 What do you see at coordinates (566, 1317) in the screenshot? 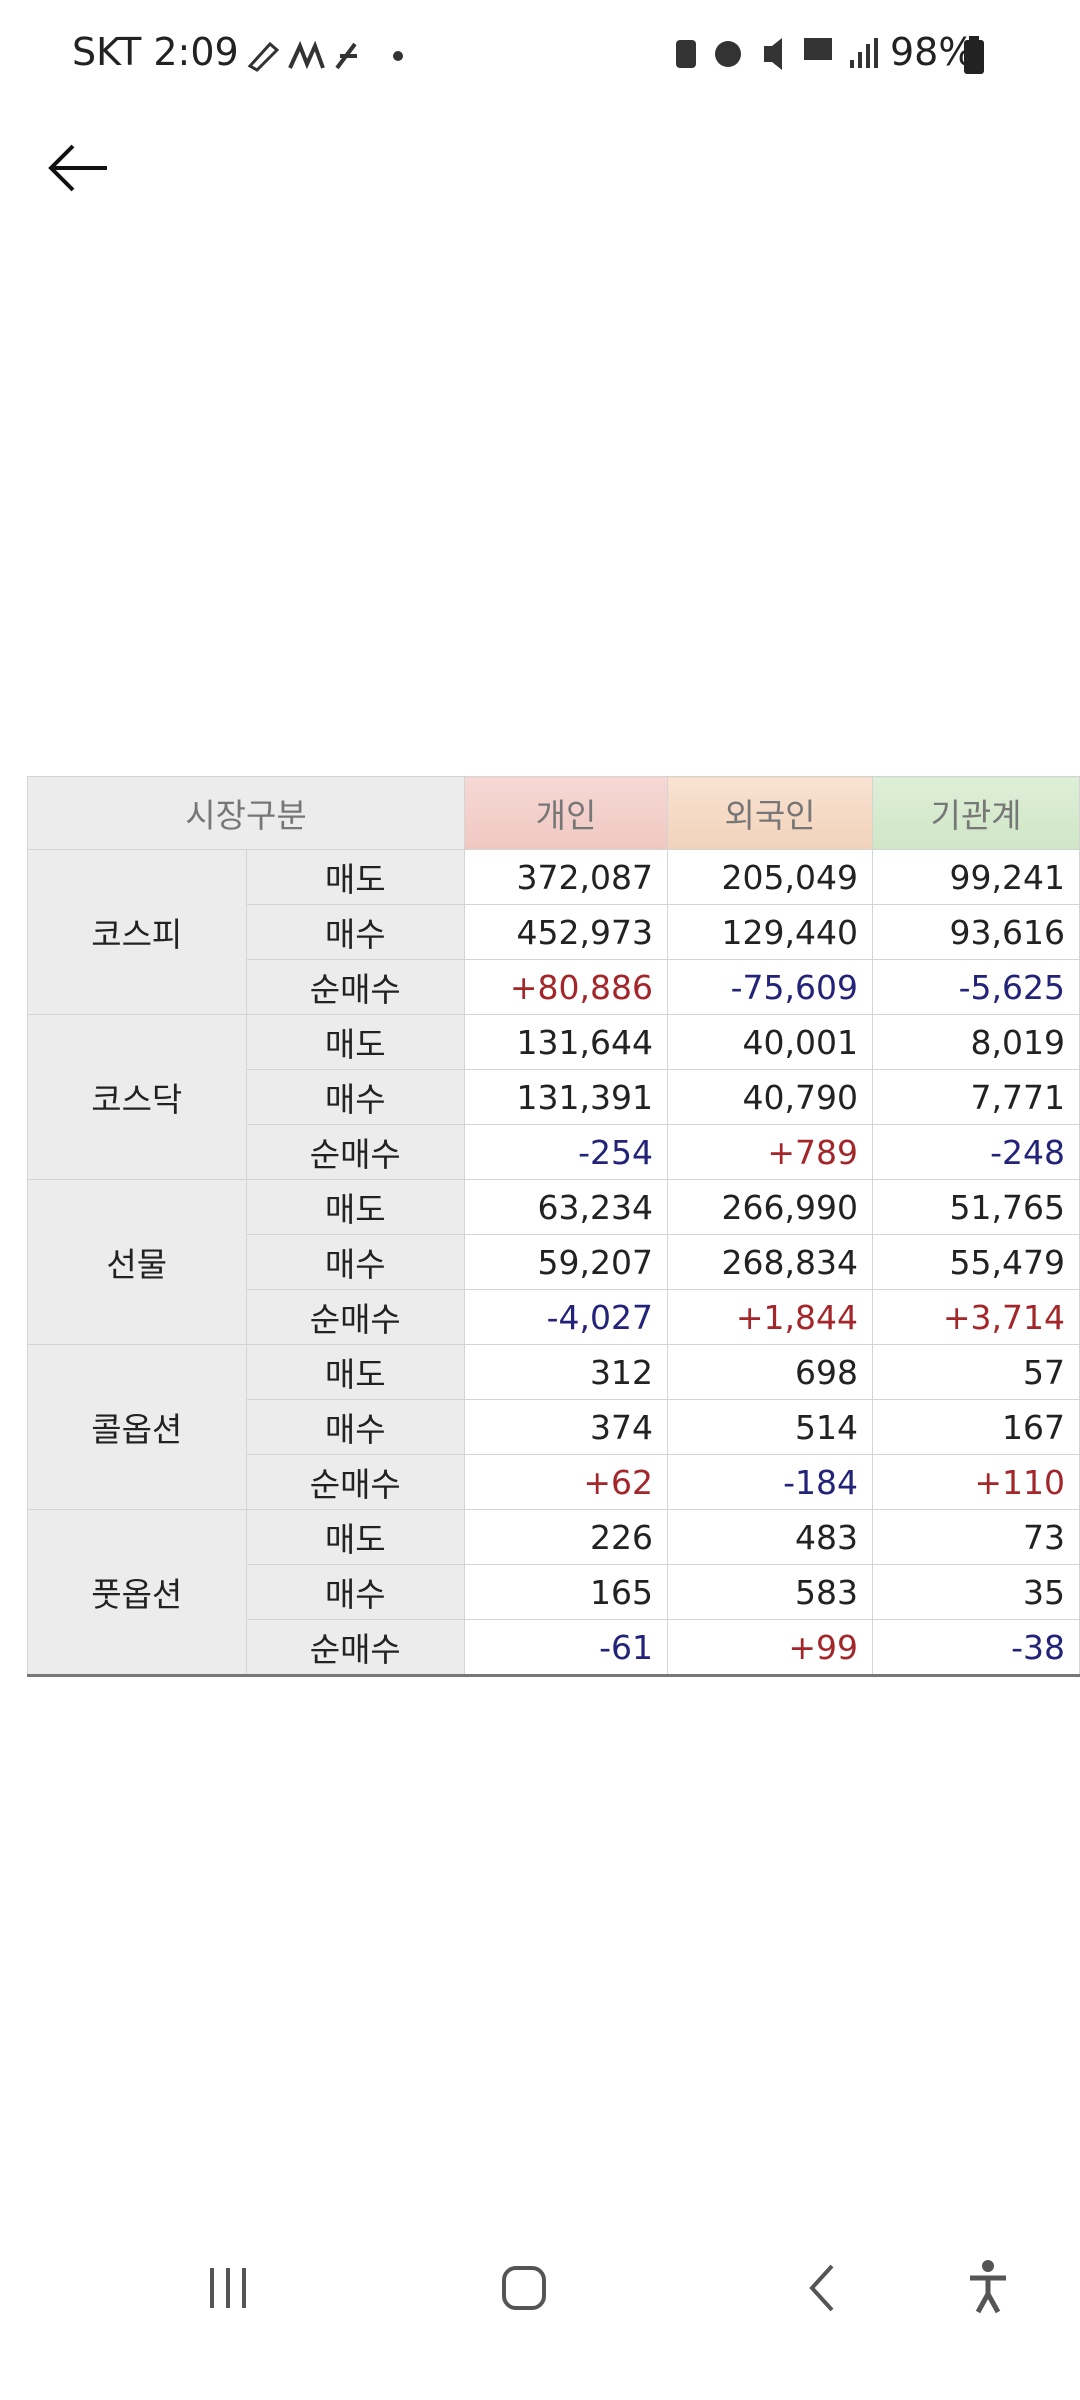
I see `value-cell: -4,027` at bounding box center [566, 1317].